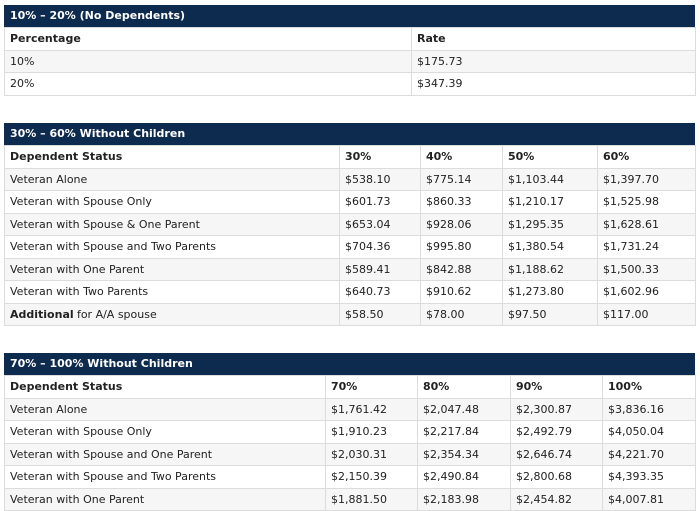 This screenshot has width=700, height=511. I want to click on table-cell: $4,393.35, so click(649, 477).